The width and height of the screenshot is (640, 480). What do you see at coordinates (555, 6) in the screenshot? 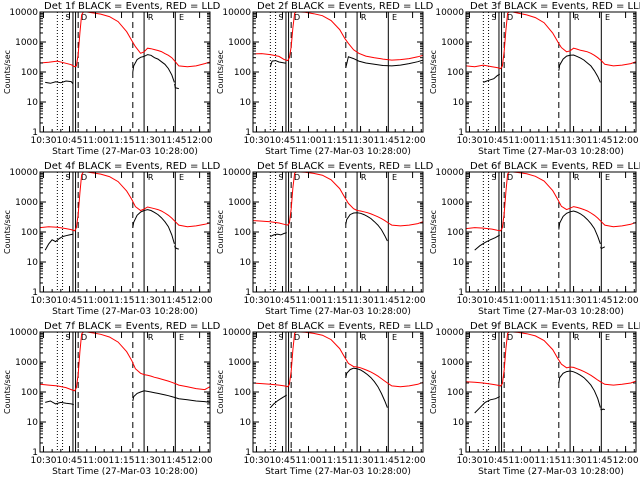
I see `chart-title: Det 3f BLACK = Events, RED = LLD` at bounding box center [555, 6].